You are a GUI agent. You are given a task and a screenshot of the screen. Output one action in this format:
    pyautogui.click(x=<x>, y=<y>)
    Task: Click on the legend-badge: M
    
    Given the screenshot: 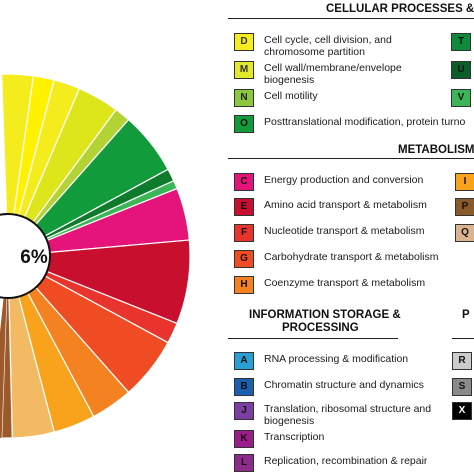 What is the action you would take?
    pyautogui.click(x=244, y=70)
    